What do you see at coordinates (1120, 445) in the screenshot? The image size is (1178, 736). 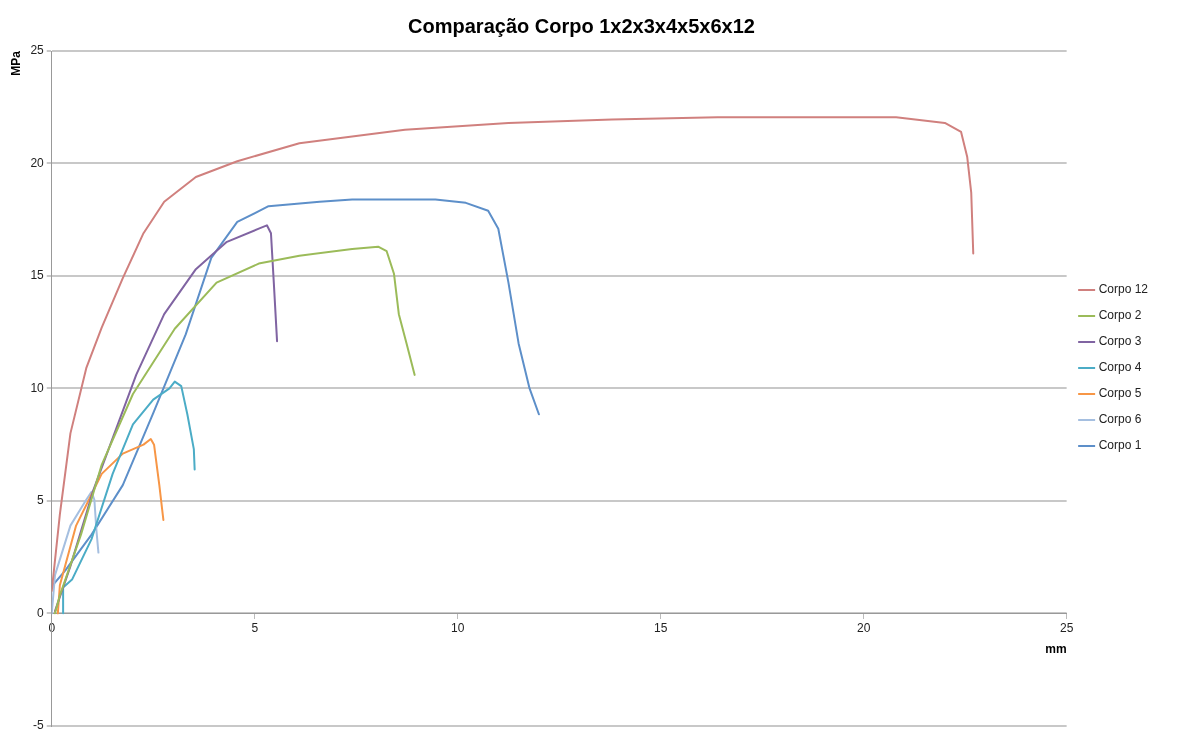 I see `legend-label: Corpo 1` at bounding box center [1120, 445].